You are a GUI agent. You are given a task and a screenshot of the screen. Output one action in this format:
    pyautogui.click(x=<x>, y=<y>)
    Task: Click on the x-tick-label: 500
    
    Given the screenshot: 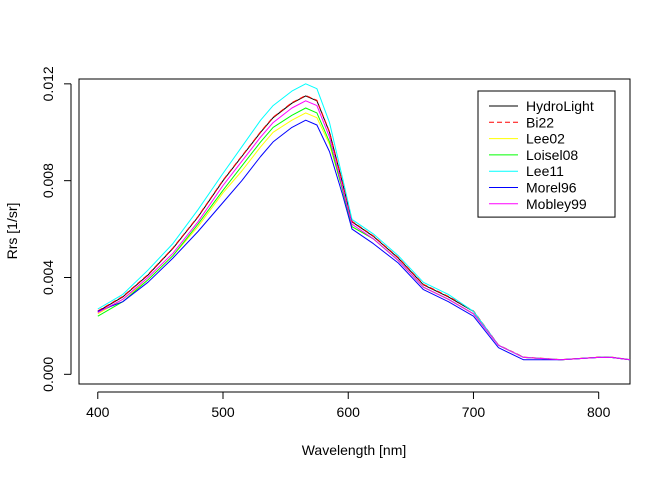 What is the action you would take?
    pyautogui.click(x=223, y=412)
    